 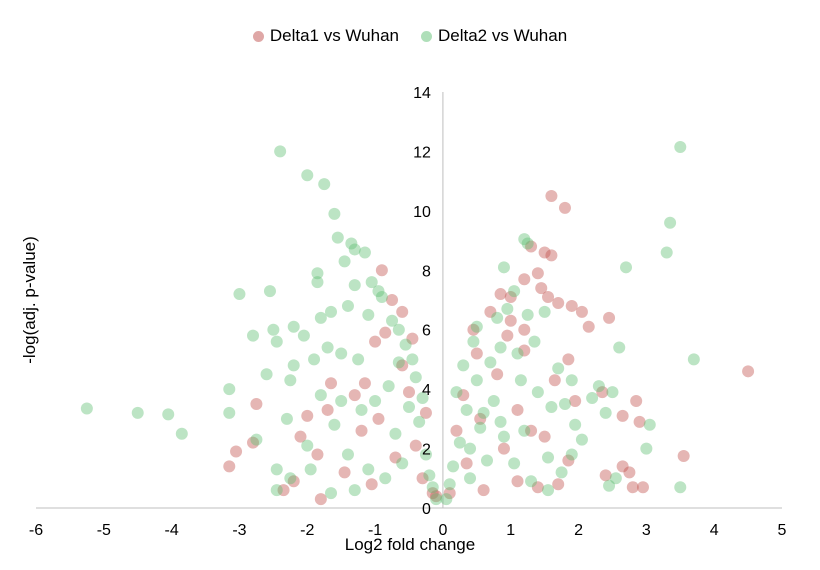 What do you see at coordinates (258, 36) in the screenshot?
I see `legend-swatch-delta1` at bounding box center [258, 36].